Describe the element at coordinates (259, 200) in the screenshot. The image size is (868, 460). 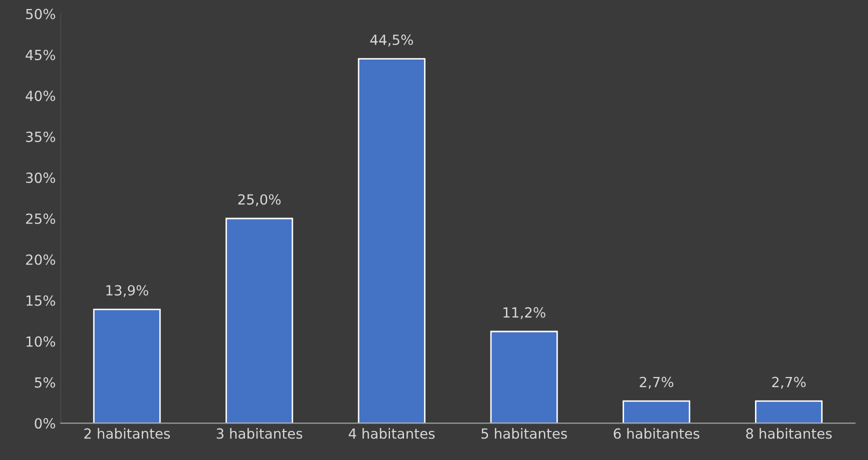
I see `data-label: 25,0%` at that location.